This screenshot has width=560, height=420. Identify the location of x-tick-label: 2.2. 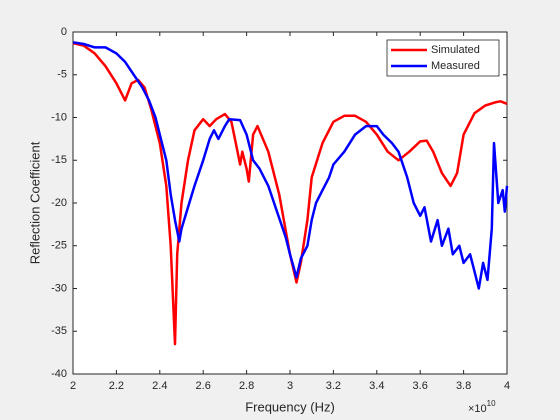
(116, 386).